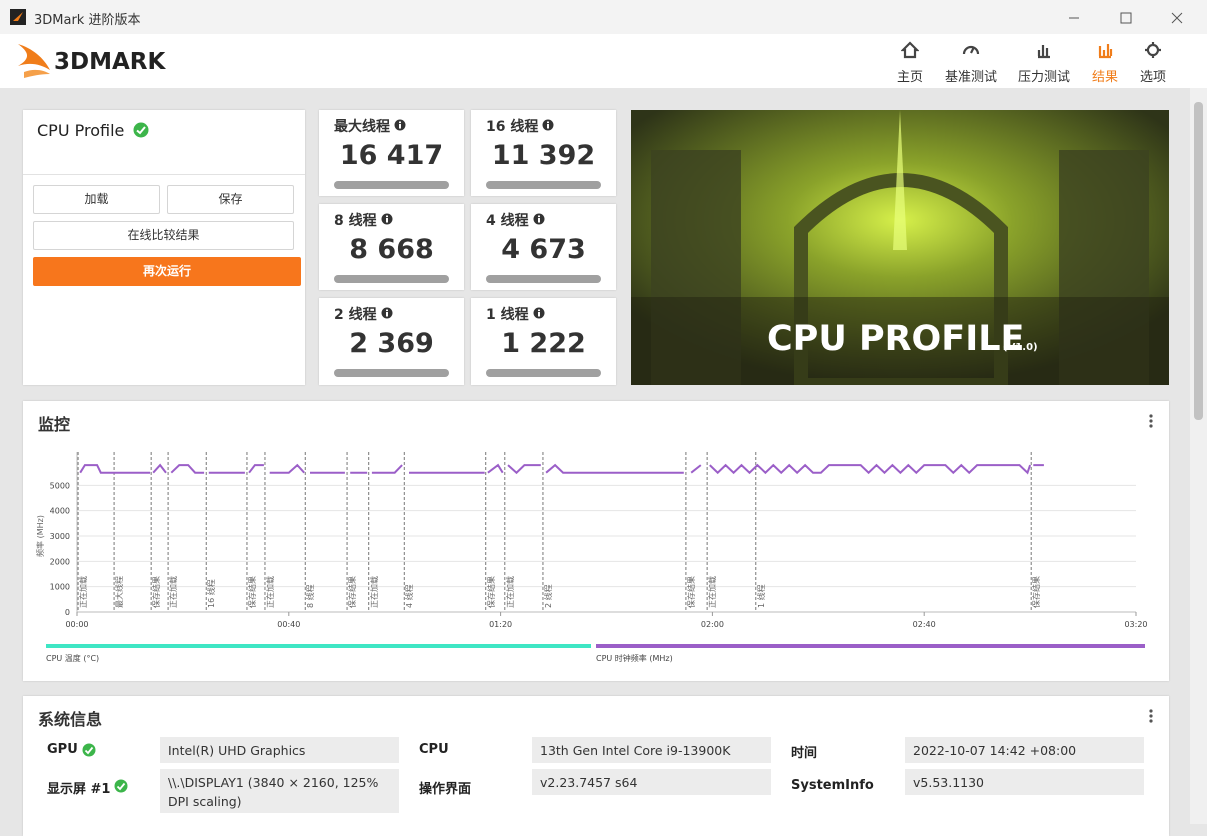  I want to click on y-tick-label: 0, so click(67, 612).